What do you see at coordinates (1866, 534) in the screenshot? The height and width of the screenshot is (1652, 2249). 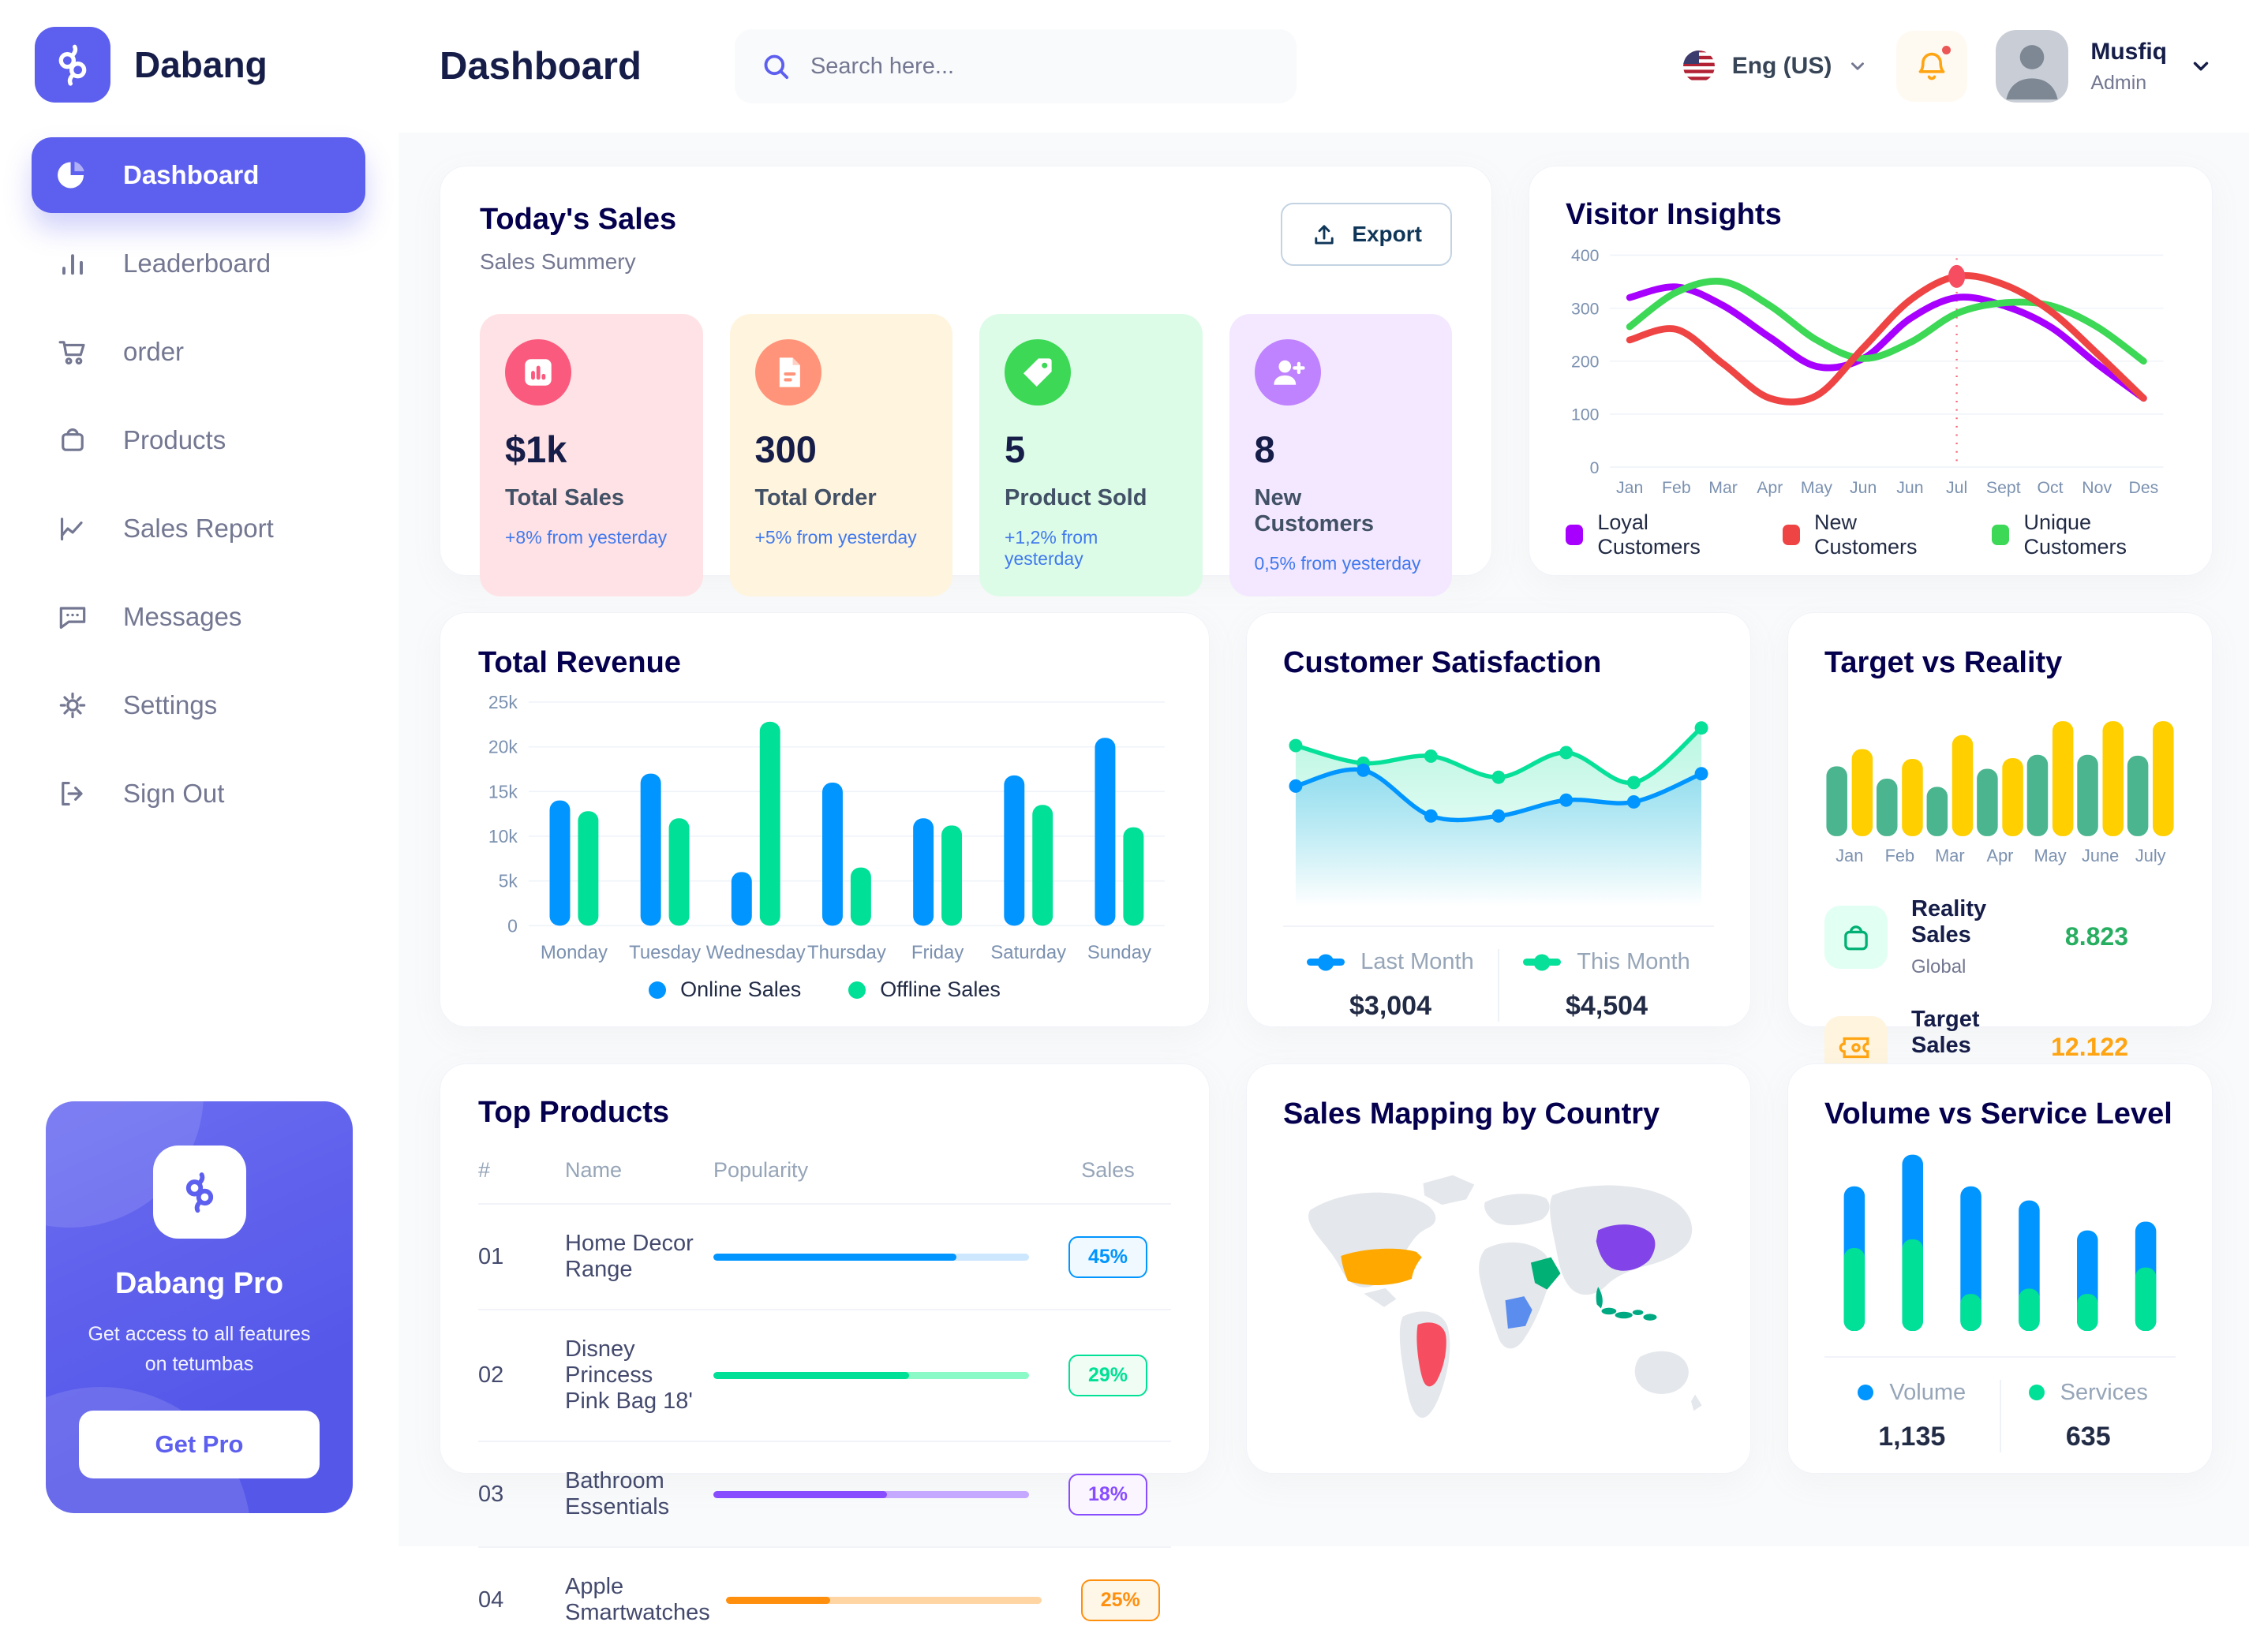 I see `legend-label: New Customers` at bounding box center [1866, 534].